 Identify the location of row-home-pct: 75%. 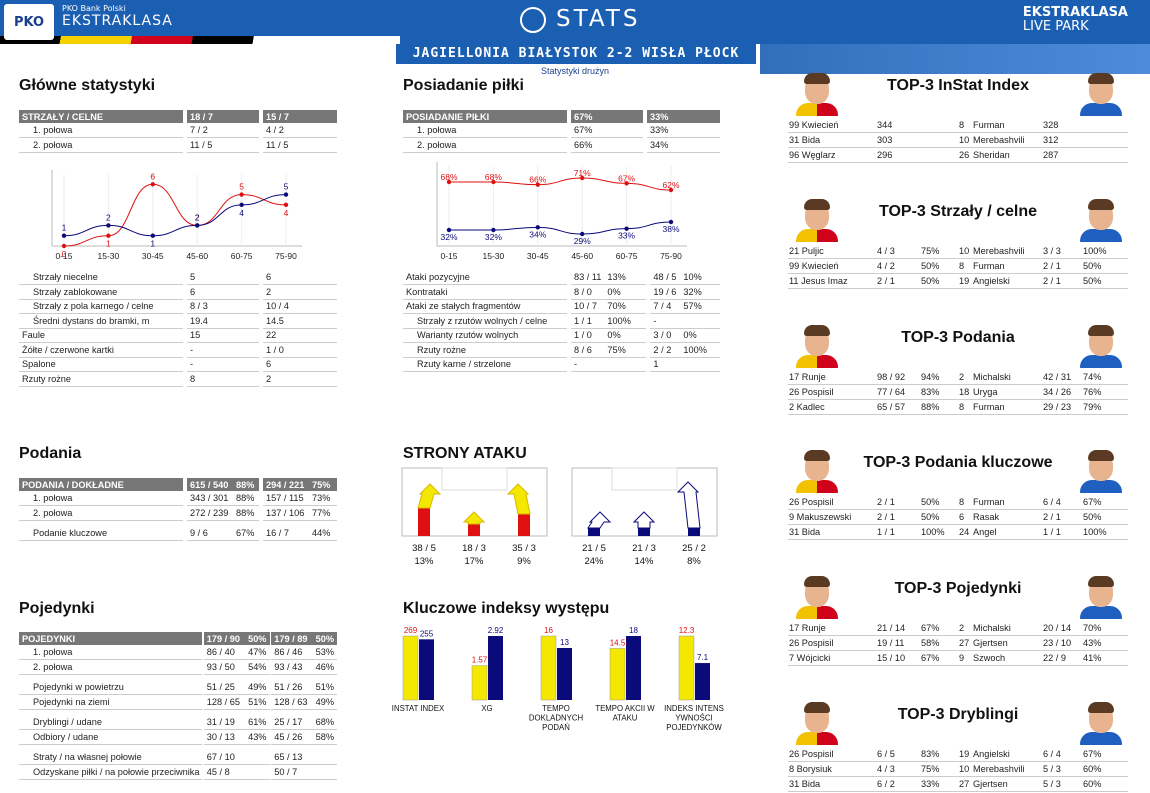
(625, 350).